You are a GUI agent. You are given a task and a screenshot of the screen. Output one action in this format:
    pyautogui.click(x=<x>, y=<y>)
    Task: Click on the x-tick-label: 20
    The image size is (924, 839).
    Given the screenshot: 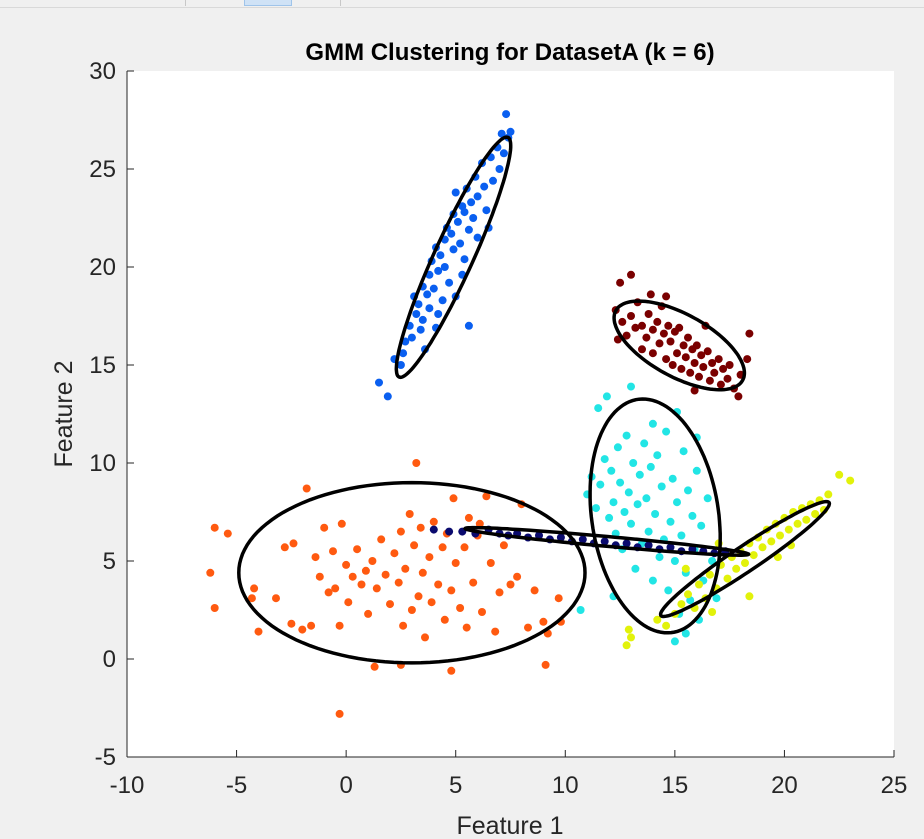 What is the action you would take?
    pyautogui.click(x=784, y=785)
    